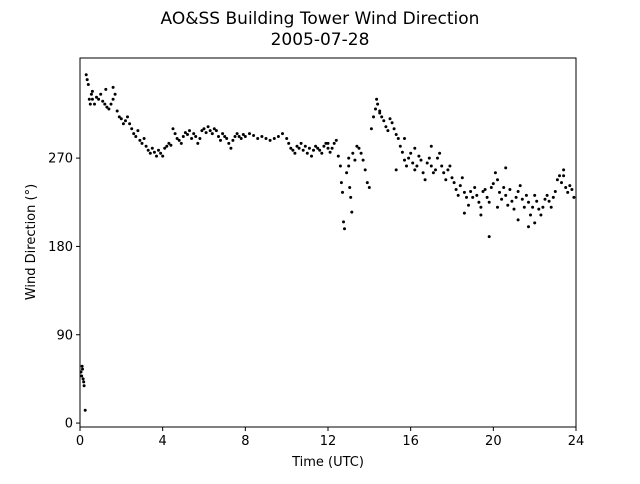 The height and width of the screenshot is (484, 640). Describe the element at coordinates (60, 247) in the screenshot. I see `y-tick-label: 180` at that location.